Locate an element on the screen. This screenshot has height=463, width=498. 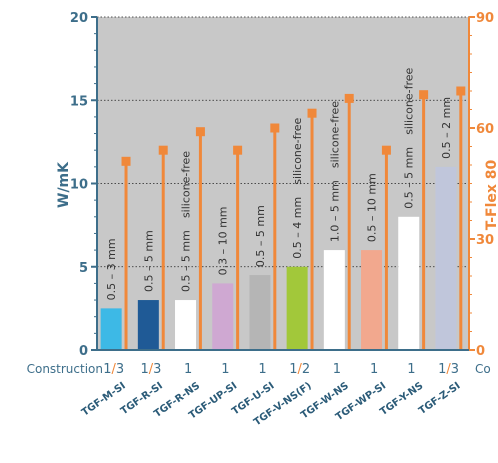
y-tick-label-left: 0 is located at coordinates (83, 351).